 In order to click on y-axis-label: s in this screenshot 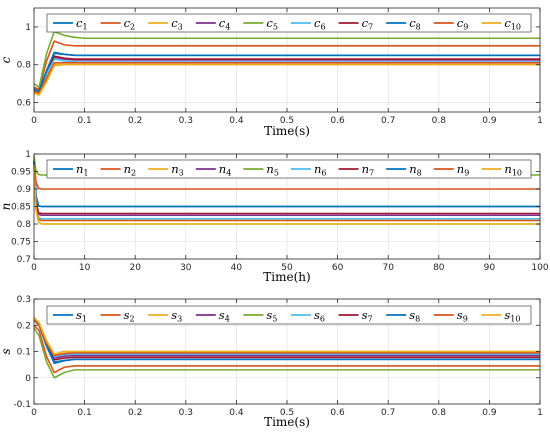, I will do `click(6, 351)`.